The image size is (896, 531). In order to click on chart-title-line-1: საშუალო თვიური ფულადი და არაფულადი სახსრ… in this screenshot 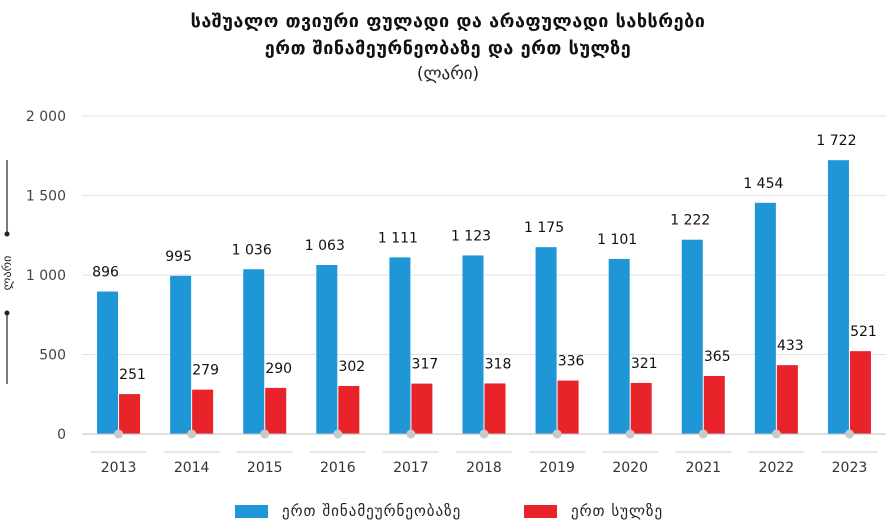, I will do `click(448, 21)`.